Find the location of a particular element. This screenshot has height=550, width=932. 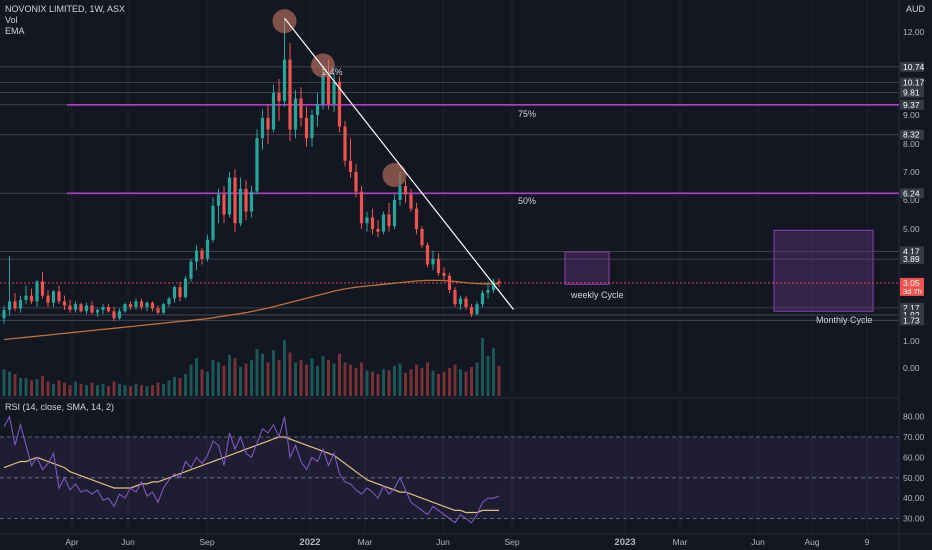

trendline-group is located at coordinates (393, 159).